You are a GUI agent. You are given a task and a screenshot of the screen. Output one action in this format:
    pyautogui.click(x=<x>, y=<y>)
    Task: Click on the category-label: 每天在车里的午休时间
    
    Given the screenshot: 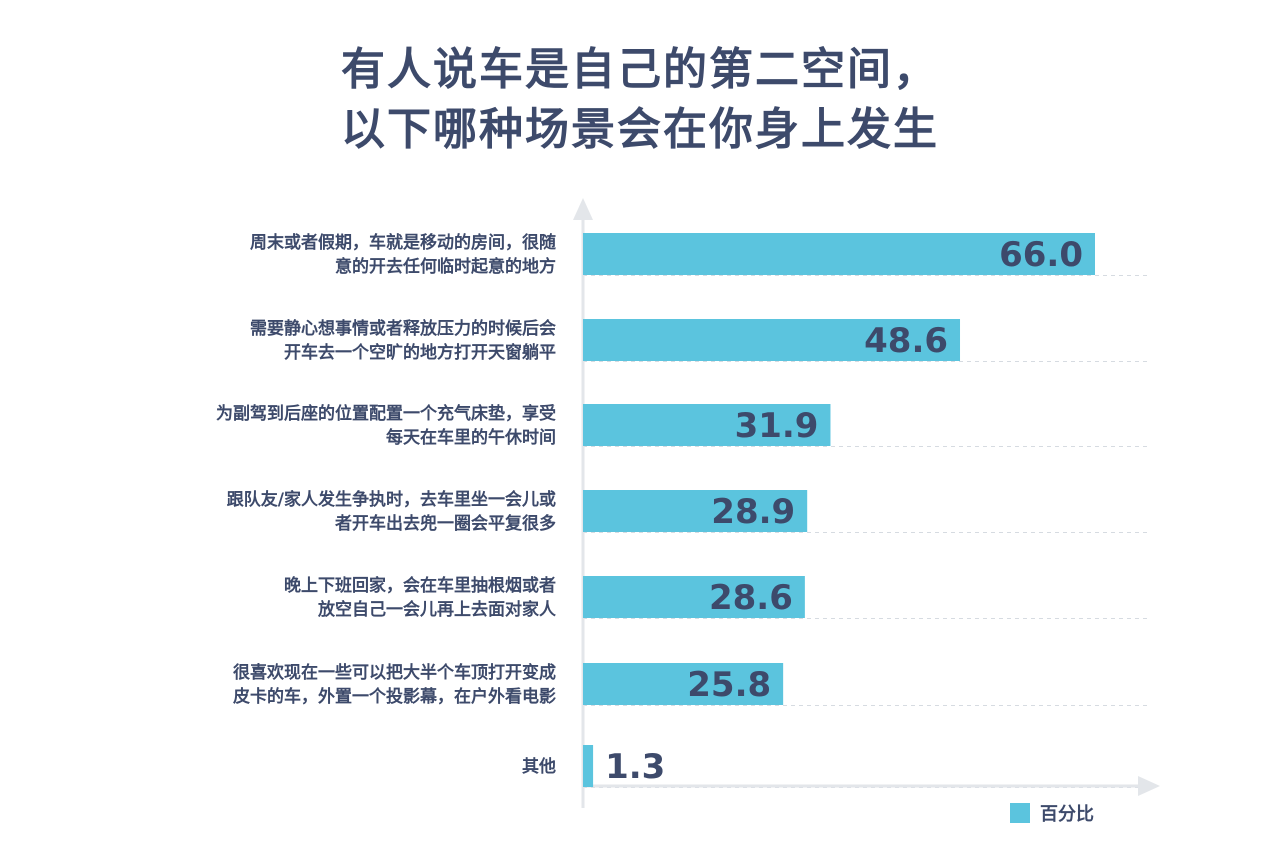 What is the action you would take?
    pyautogui.click(x=471, y=437)
    